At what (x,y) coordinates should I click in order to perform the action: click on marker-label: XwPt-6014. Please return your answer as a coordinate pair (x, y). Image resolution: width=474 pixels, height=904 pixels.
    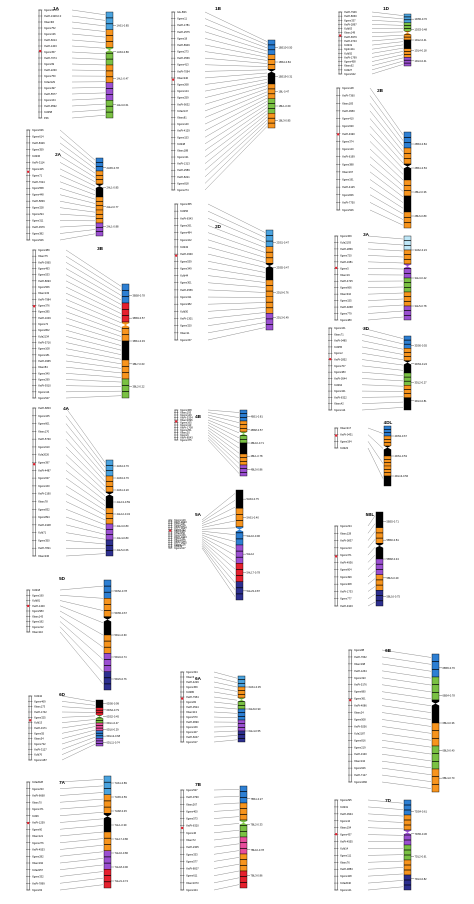
    Looking at the image, I should click on (50, 40).